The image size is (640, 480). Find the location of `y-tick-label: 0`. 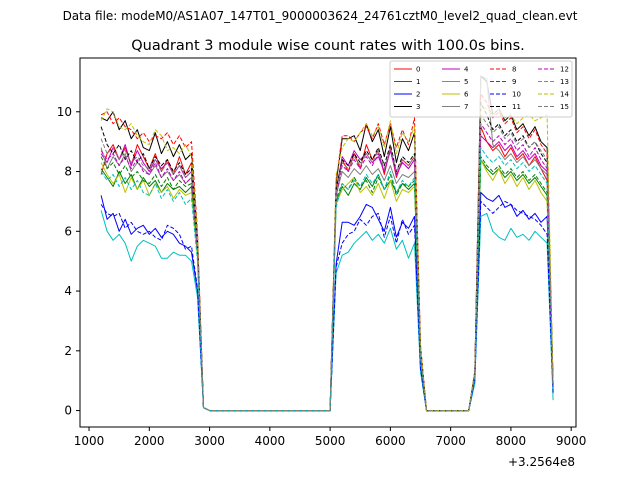

y-tick-label: 0 is located at coordinates (68, 411).